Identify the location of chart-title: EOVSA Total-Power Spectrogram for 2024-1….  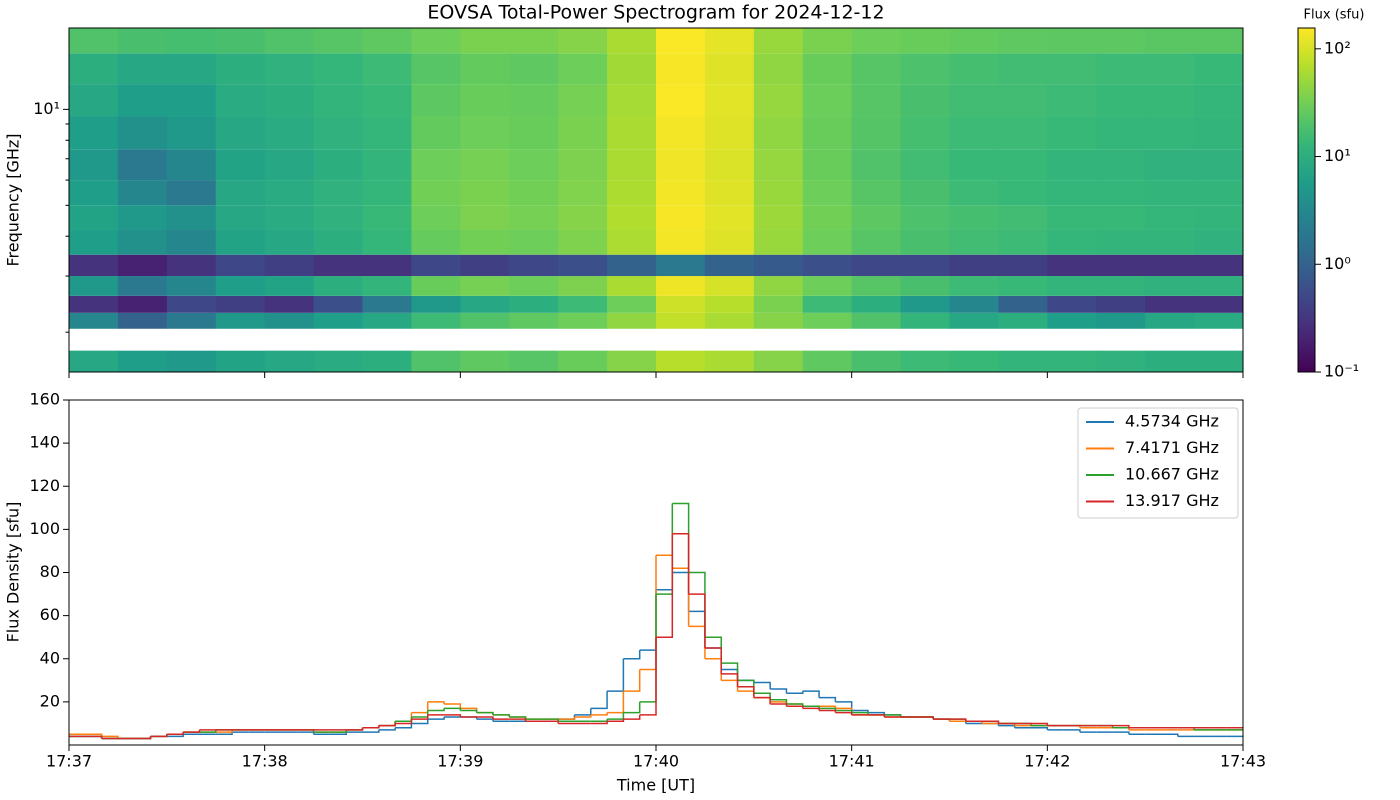
(655, 13).